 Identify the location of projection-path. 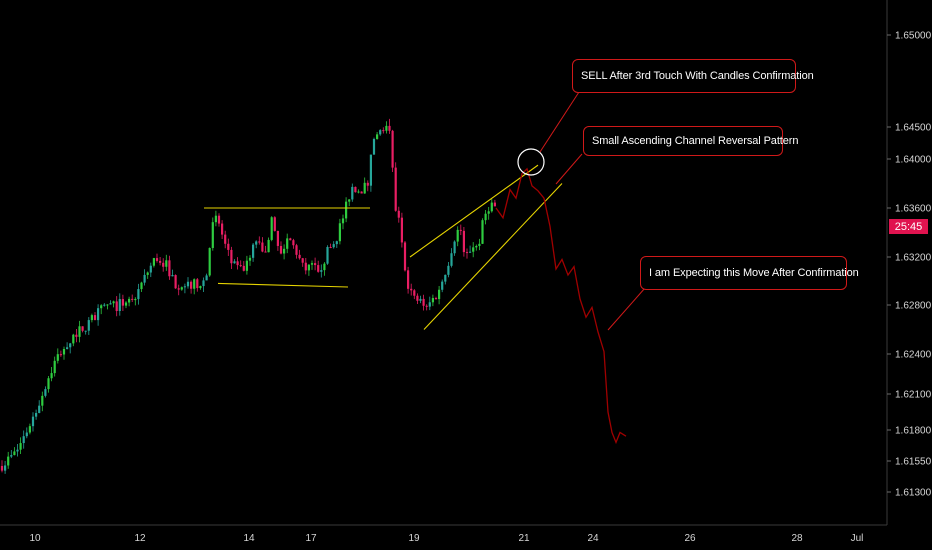
(561, 306).